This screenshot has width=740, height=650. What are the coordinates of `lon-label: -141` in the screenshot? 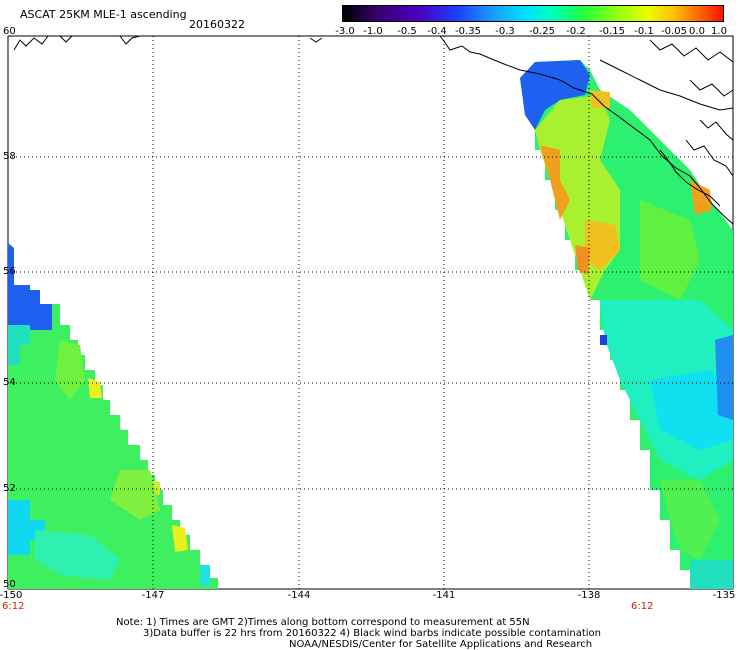 It's located at (444, 595).